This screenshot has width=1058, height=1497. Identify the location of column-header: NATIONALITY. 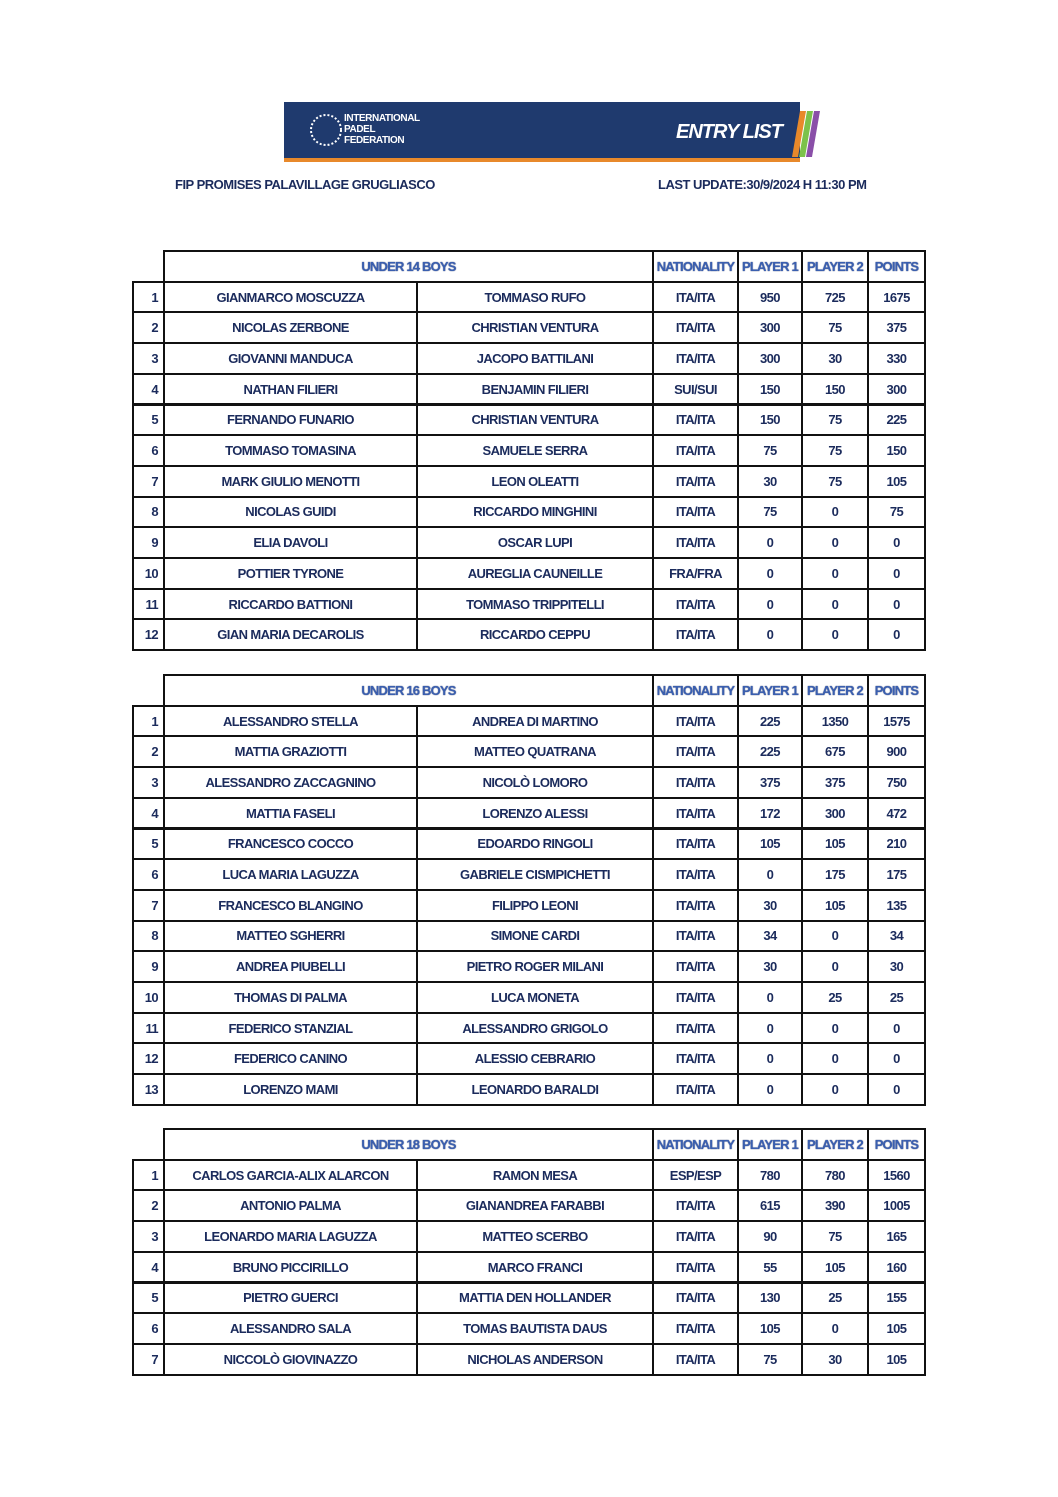
(695, 1144).